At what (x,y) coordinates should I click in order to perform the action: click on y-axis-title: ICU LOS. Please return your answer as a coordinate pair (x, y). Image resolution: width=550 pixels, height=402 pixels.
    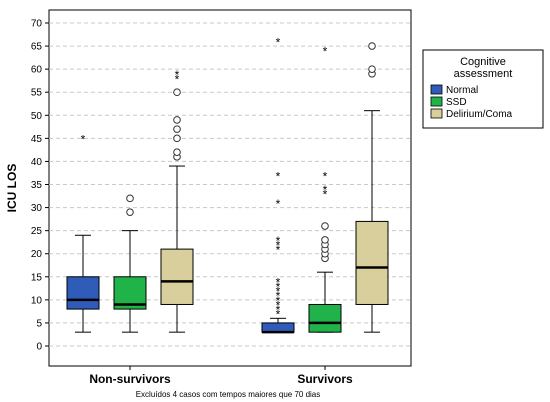
    Looking at the image, I should click on (12, 188).